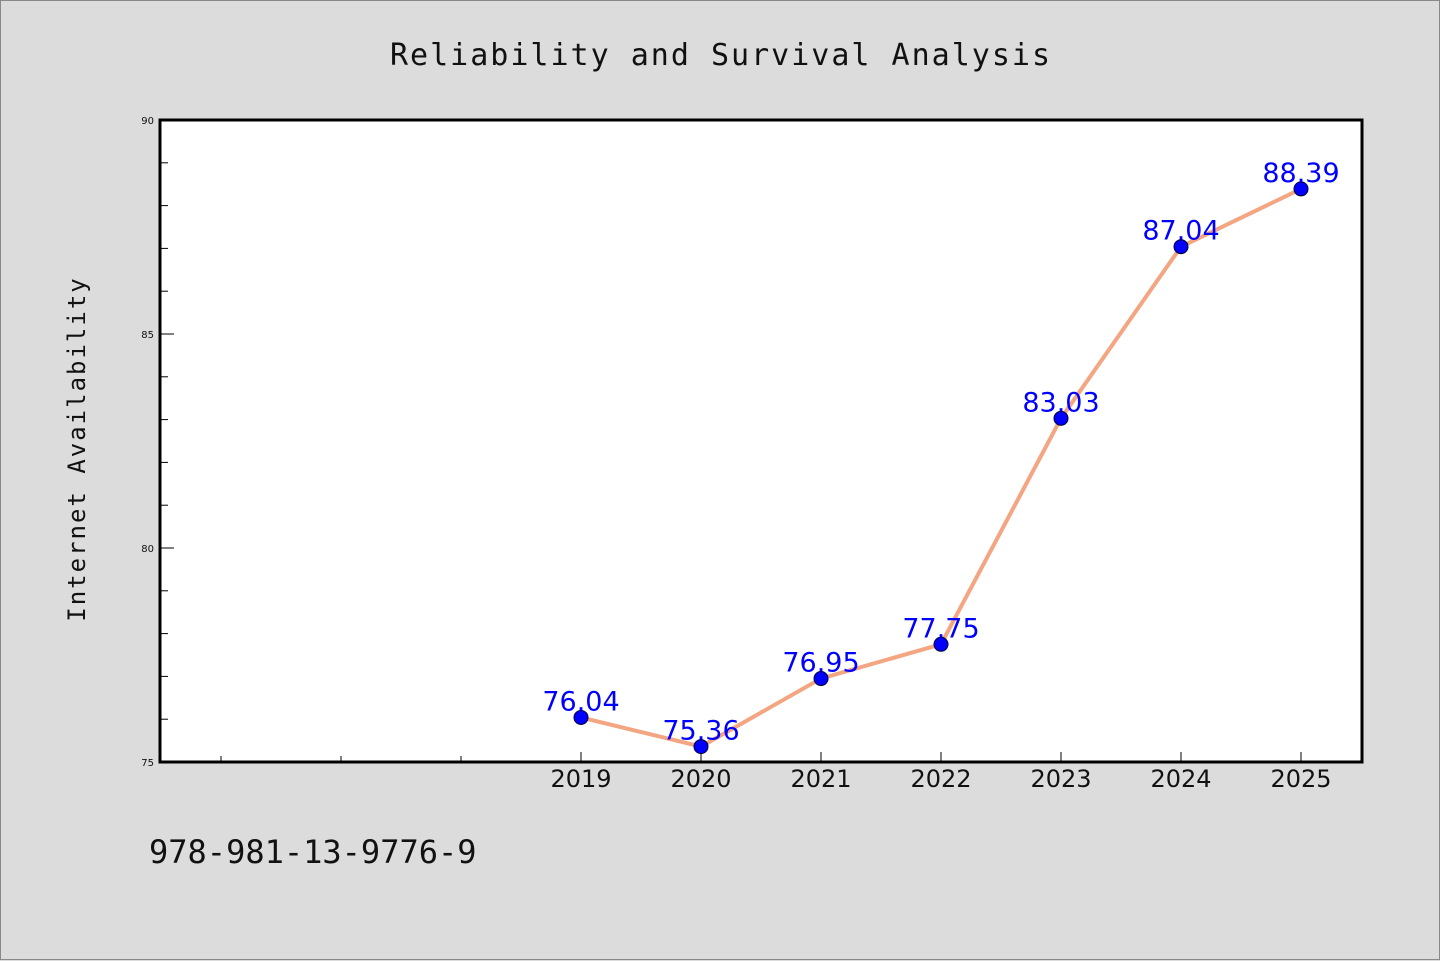  I want to click on data-label: 77.75, so click(940, 628).